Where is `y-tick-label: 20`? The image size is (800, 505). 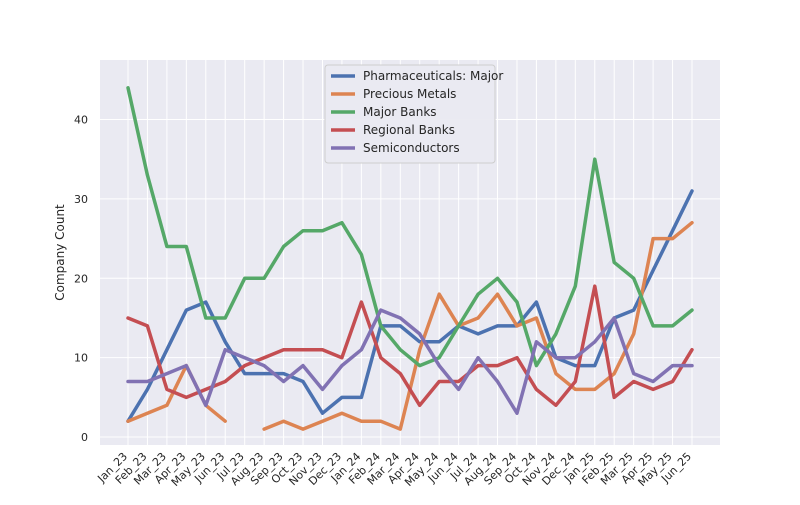
y-tick-label: 20 is located at coordinates (81, 278).